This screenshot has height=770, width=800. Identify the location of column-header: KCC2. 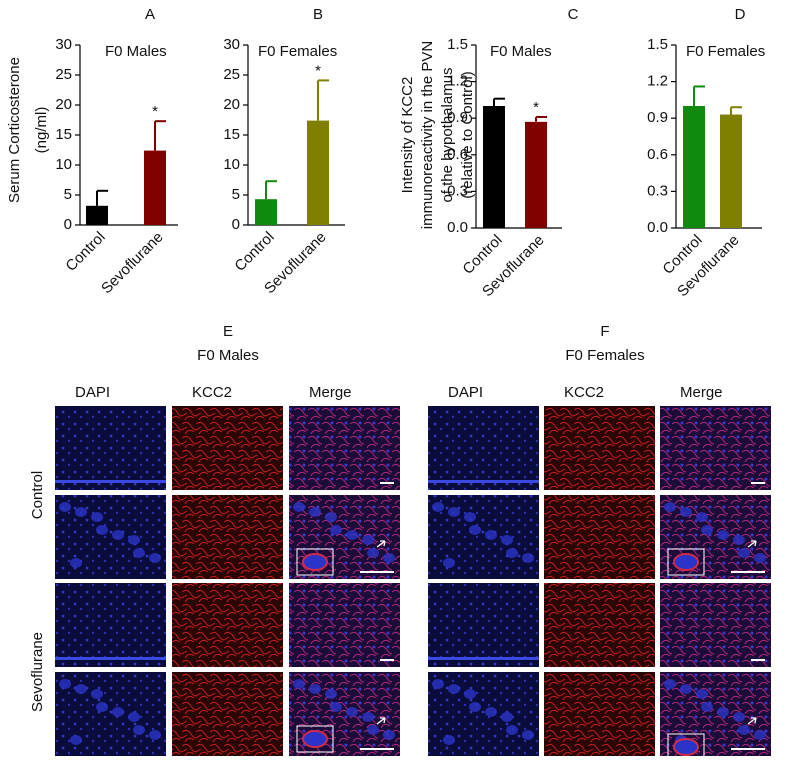
(212, 392).